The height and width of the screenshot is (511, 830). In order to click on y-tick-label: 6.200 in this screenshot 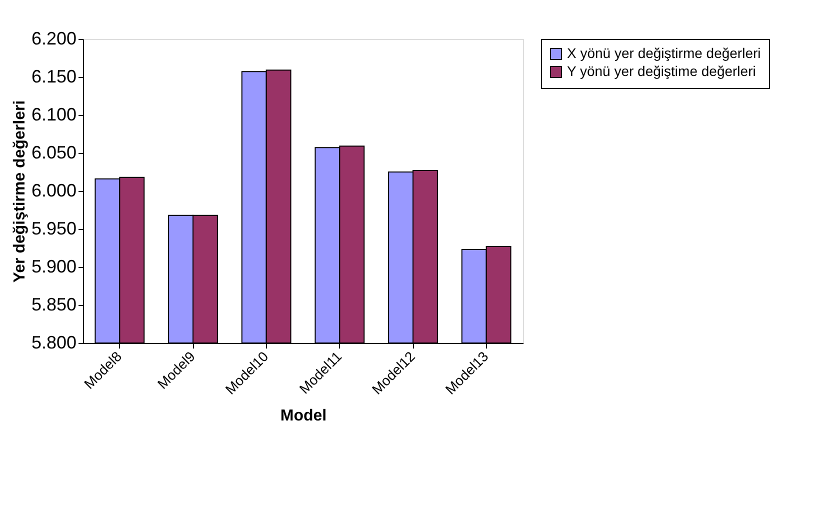, I will do `click(53, 38)`.